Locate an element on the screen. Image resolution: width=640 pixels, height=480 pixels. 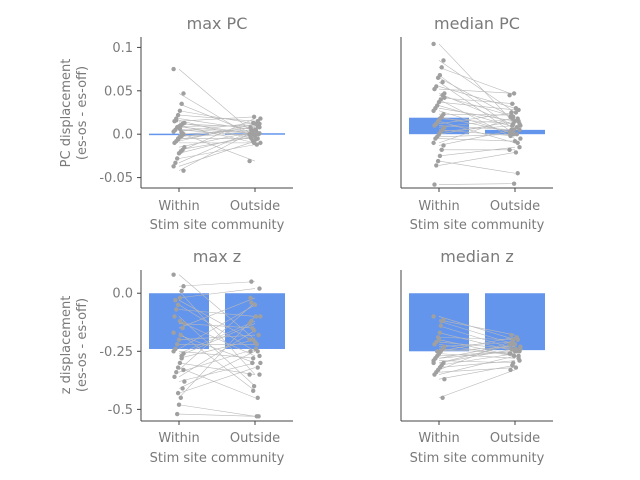
y-tick-label: 0.05 is located at coordinates (118, 91).